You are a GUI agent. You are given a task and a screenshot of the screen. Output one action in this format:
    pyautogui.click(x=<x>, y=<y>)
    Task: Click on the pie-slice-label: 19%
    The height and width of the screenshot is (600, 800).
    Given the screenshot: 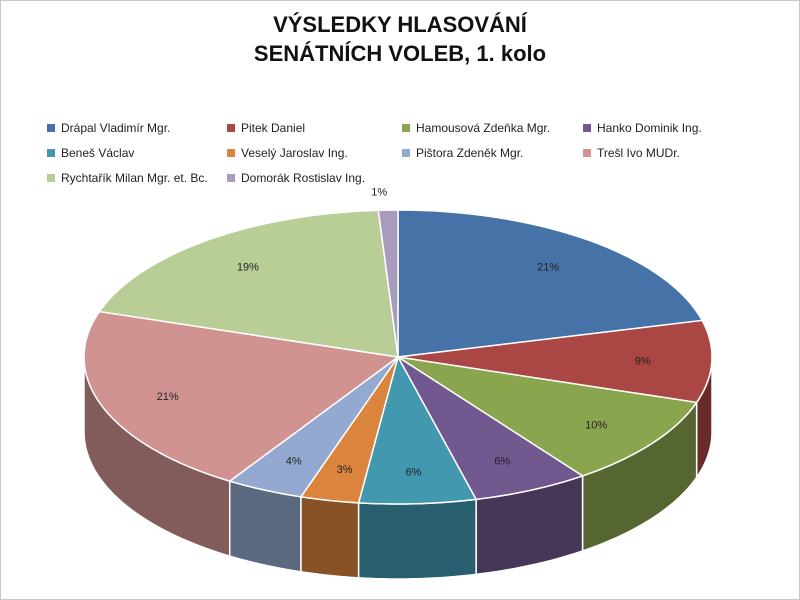 What is the action you would take?
    pyautogui.click(x=248, y=267)
    